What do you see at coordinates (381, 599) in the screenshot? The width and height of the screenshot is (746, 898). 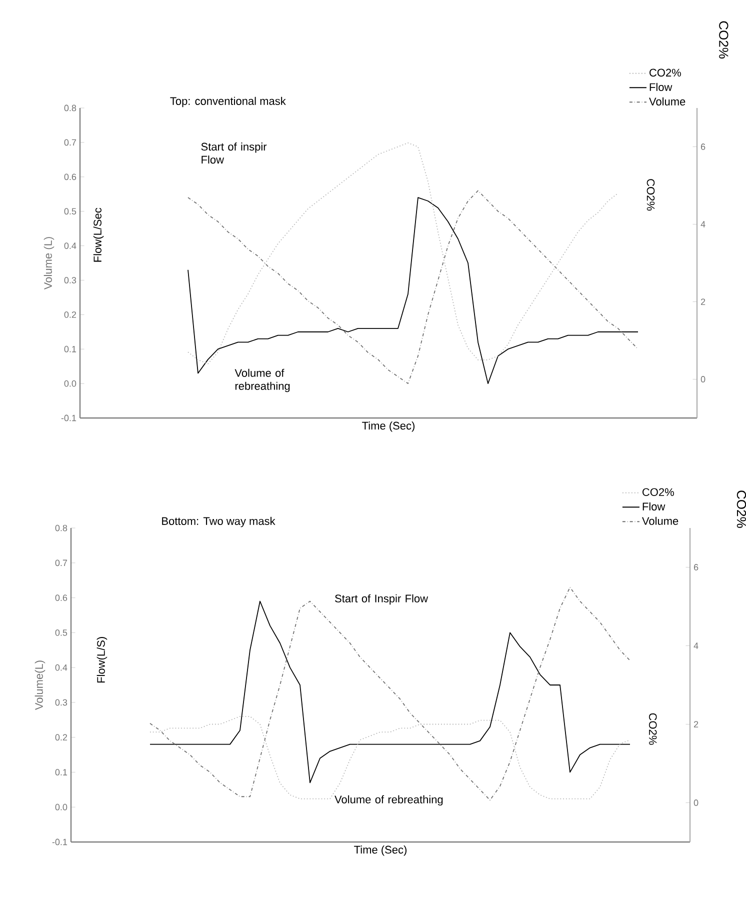 I see `annotation: Start of Inspir Flow` at bounding box center [381, 599].